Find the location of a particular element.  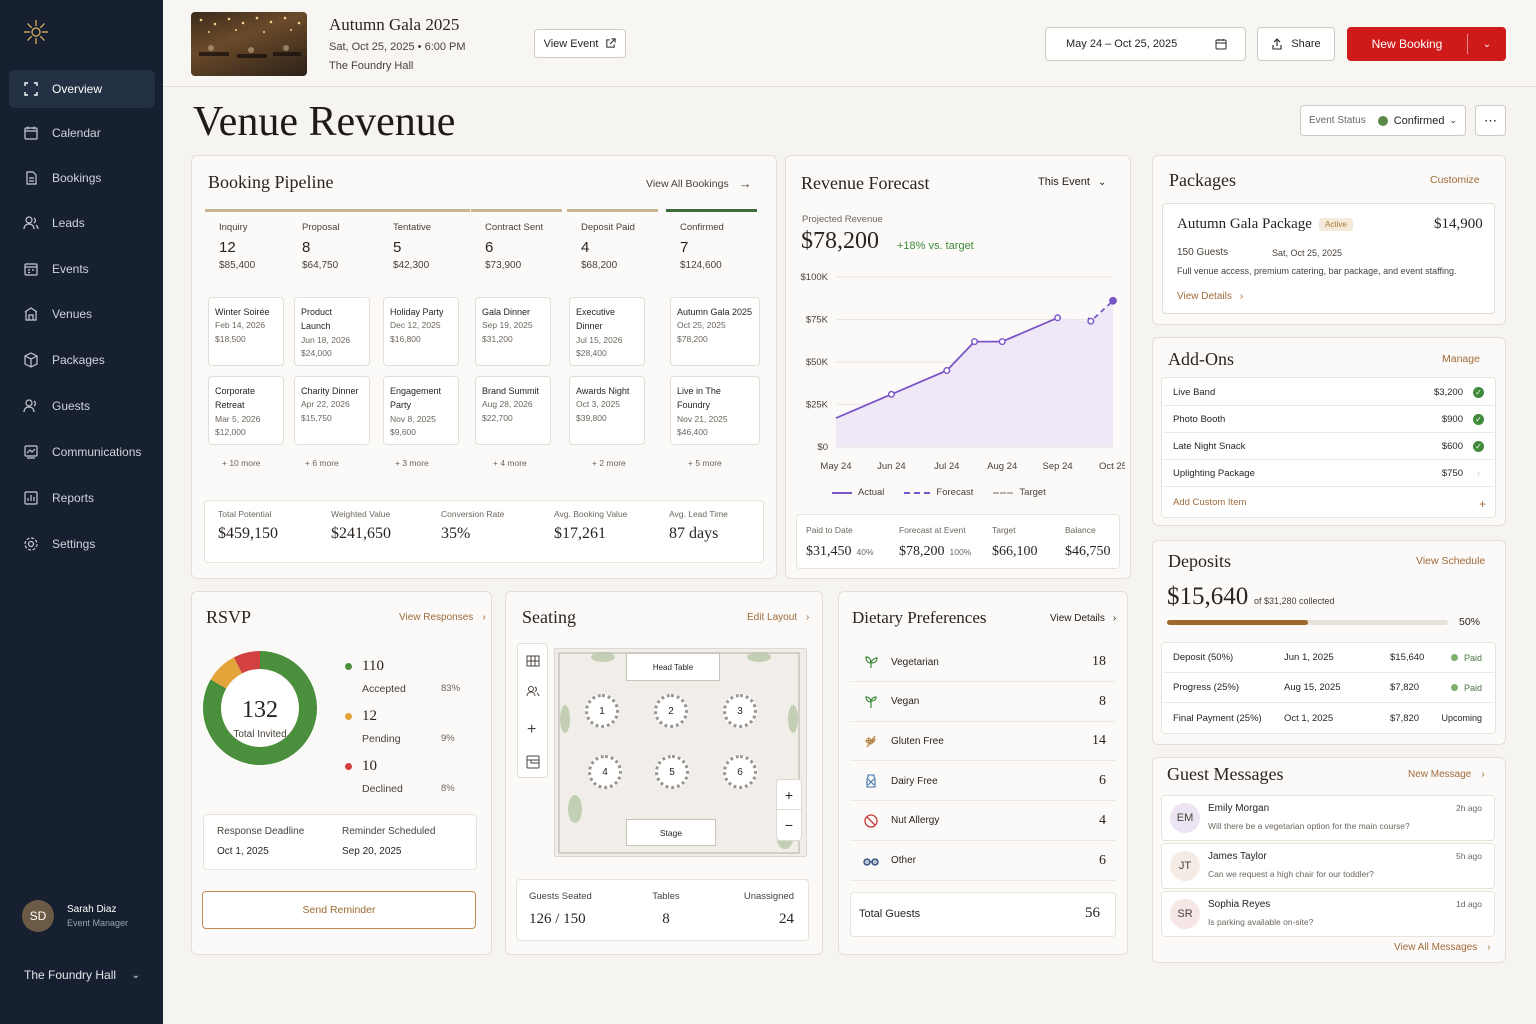

sidebar-item-events: Events is located at coordinates (82, 269).